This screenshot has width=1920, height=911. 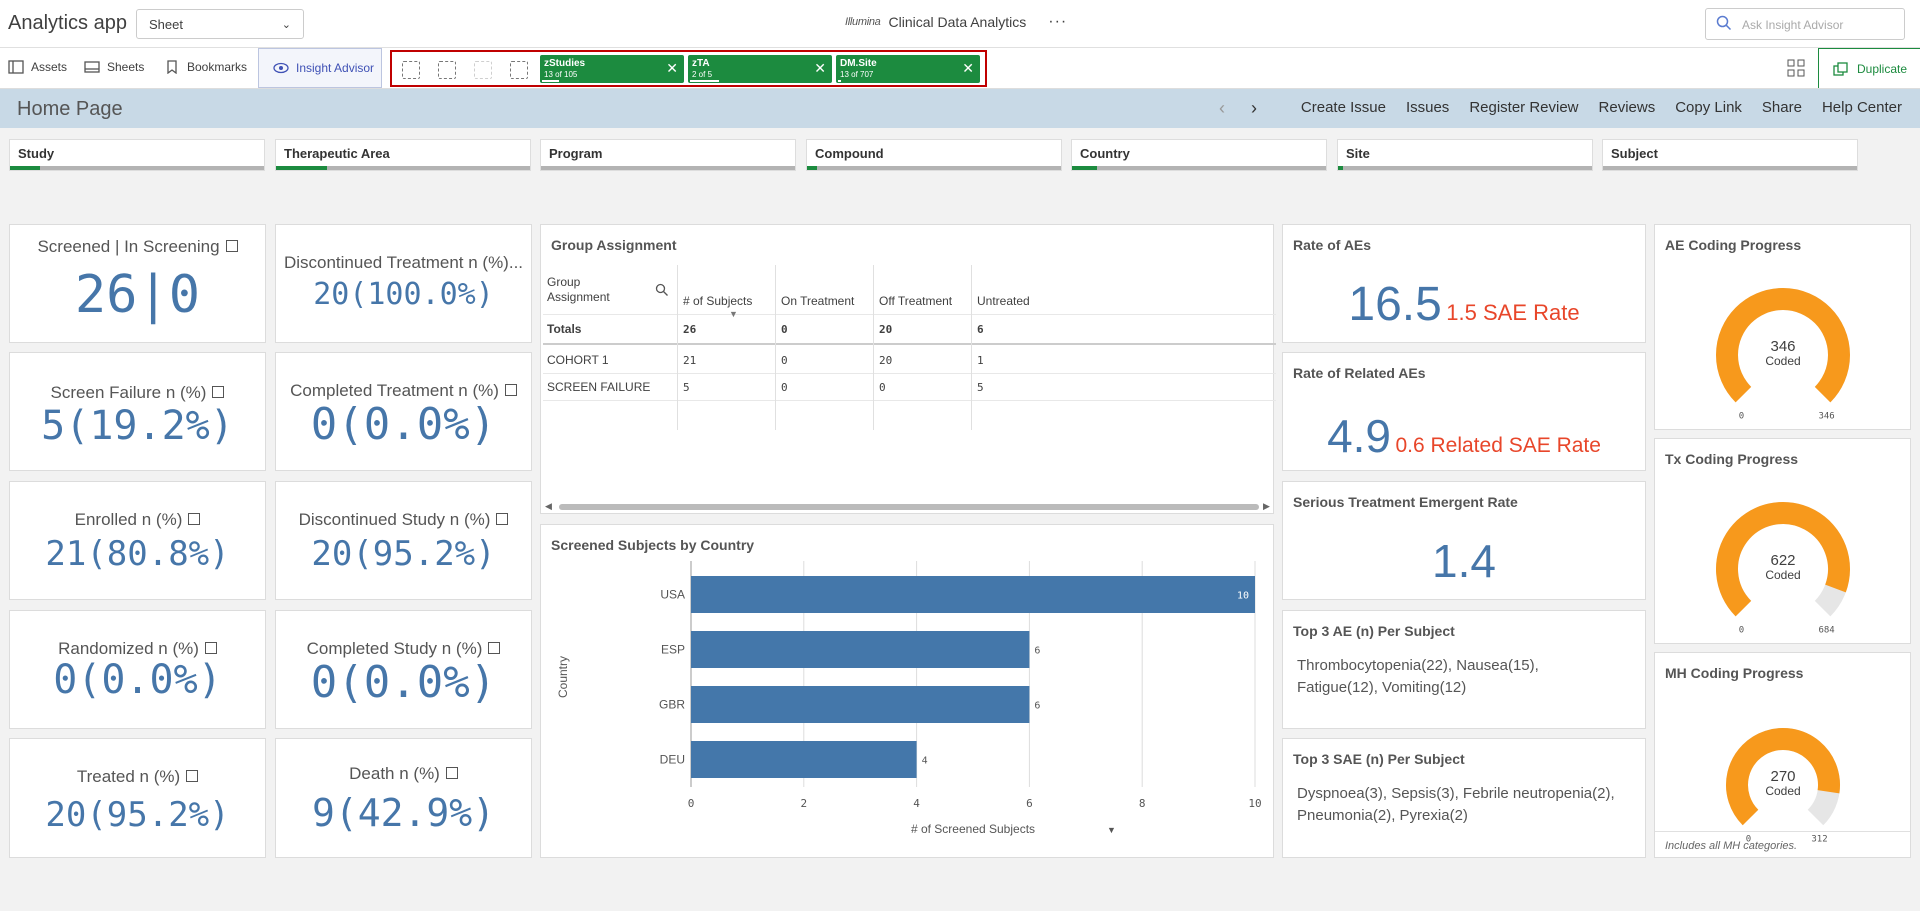 What do you see at coordinates (668, 155) in the screenshot?
I see `filter-pane-program: Program` at bounding box center [668, 155].